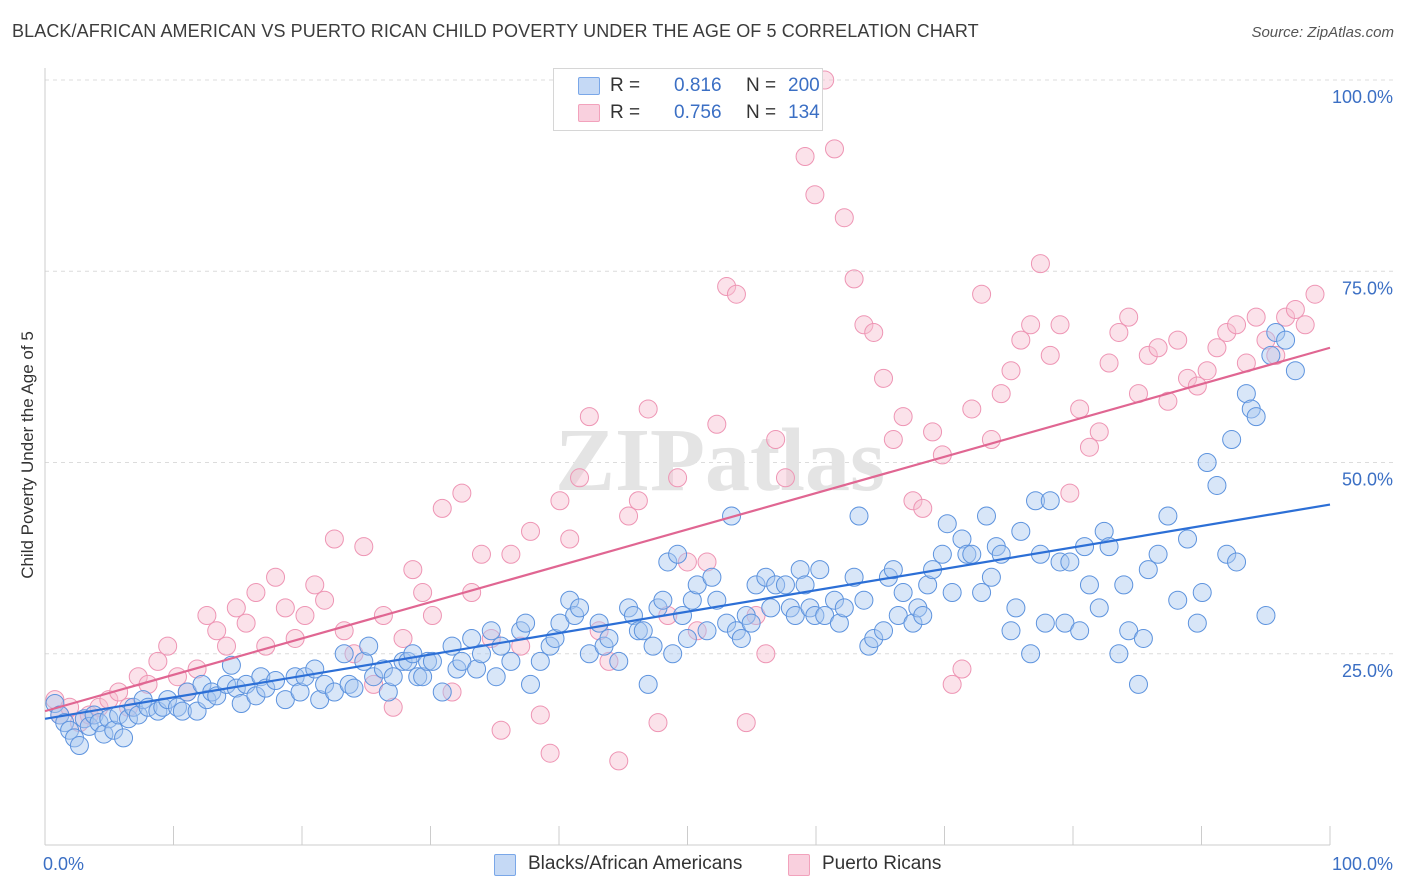 The height and width of the screenshot is (892, 1406). I want to click on y-tick-label: 25.0%, so click(1367, 671).